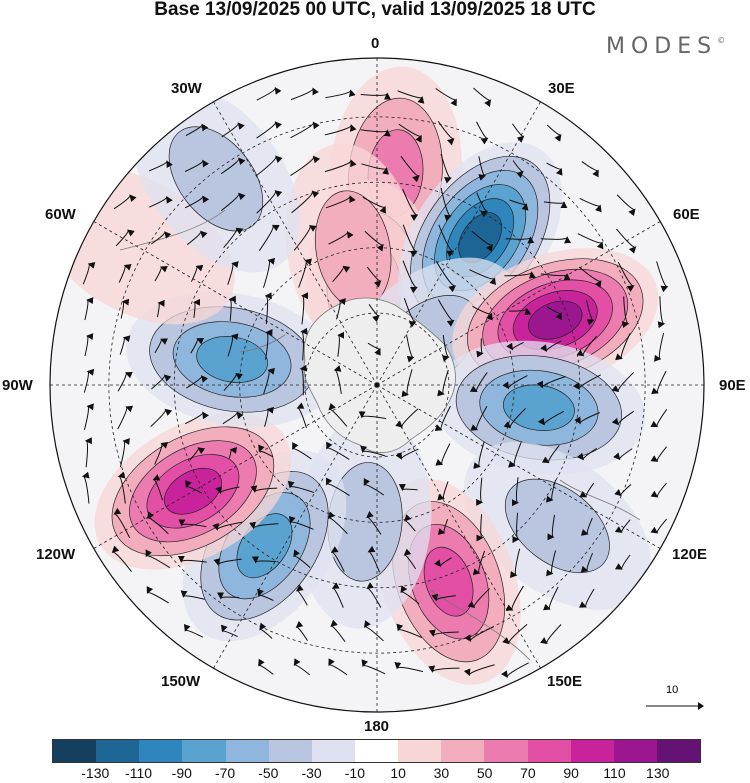 The image size is (750, 783). Describe the element at coordinates (565, 681) in the screenshot. I see `longitude-label-150e: 150E` at that location.